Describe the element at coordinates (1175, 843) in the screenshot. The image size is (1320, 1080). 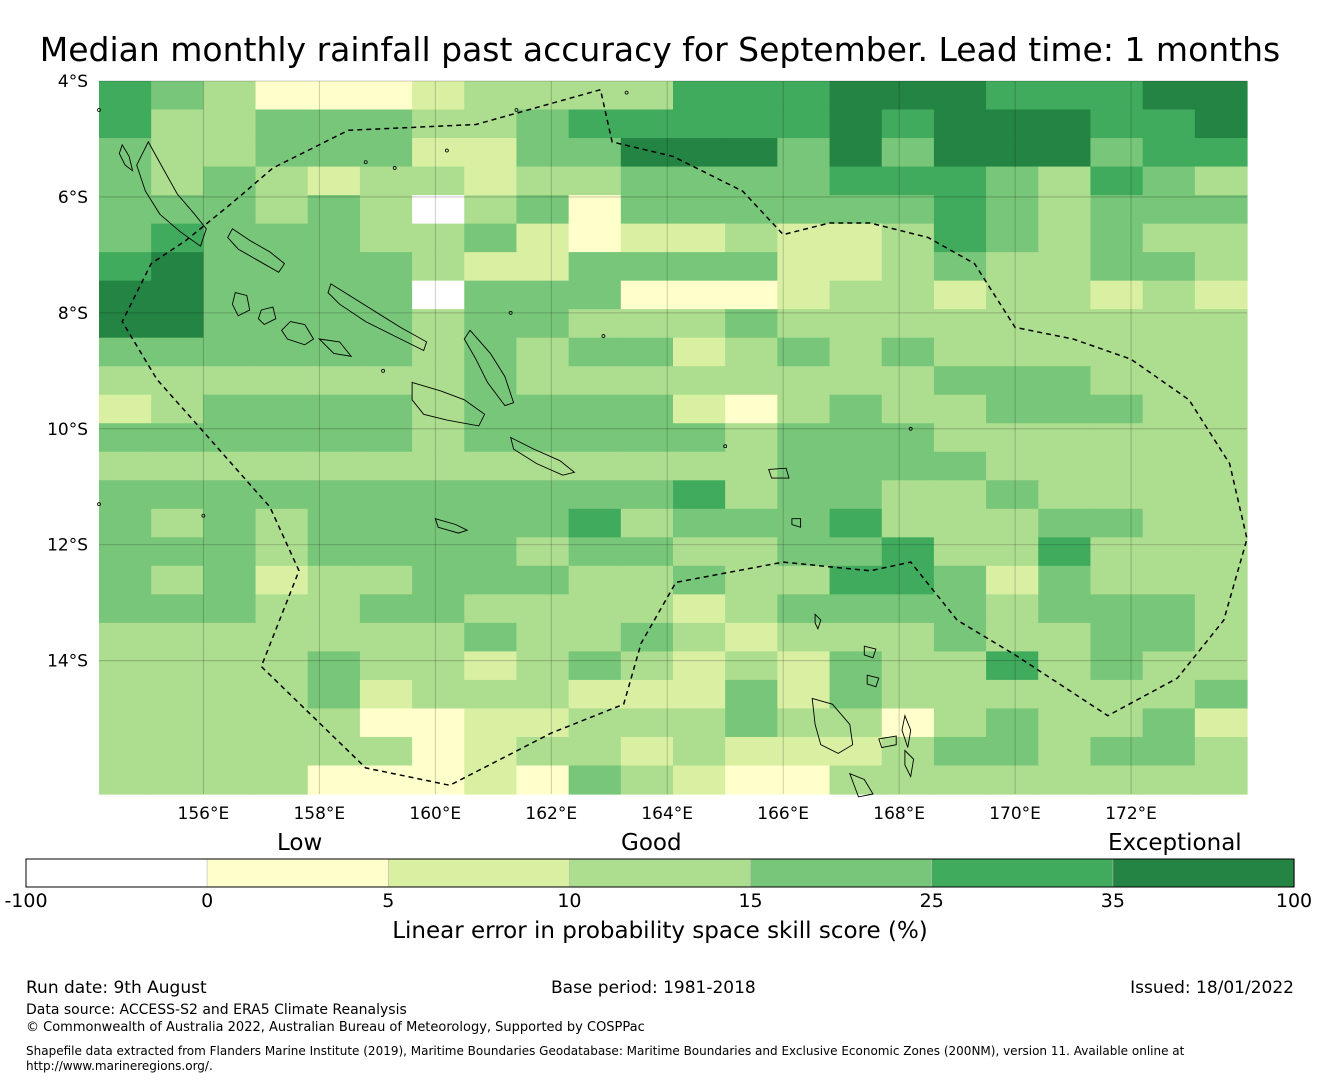
I see `colorbar-category-exceptional: Exceptional` at that location.